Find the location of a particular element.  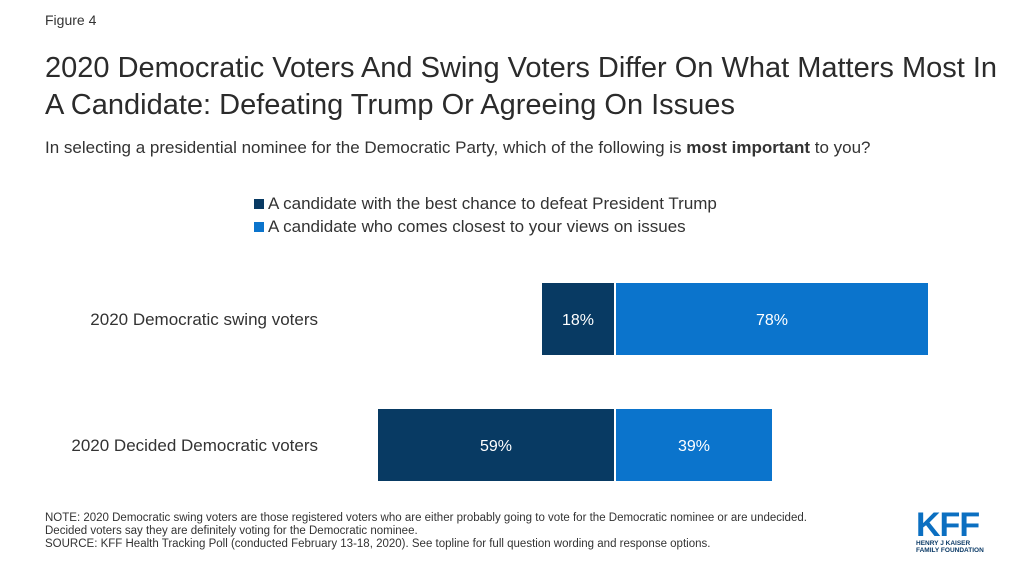

logo-mark: KFF is located at coordinates (948, 525).